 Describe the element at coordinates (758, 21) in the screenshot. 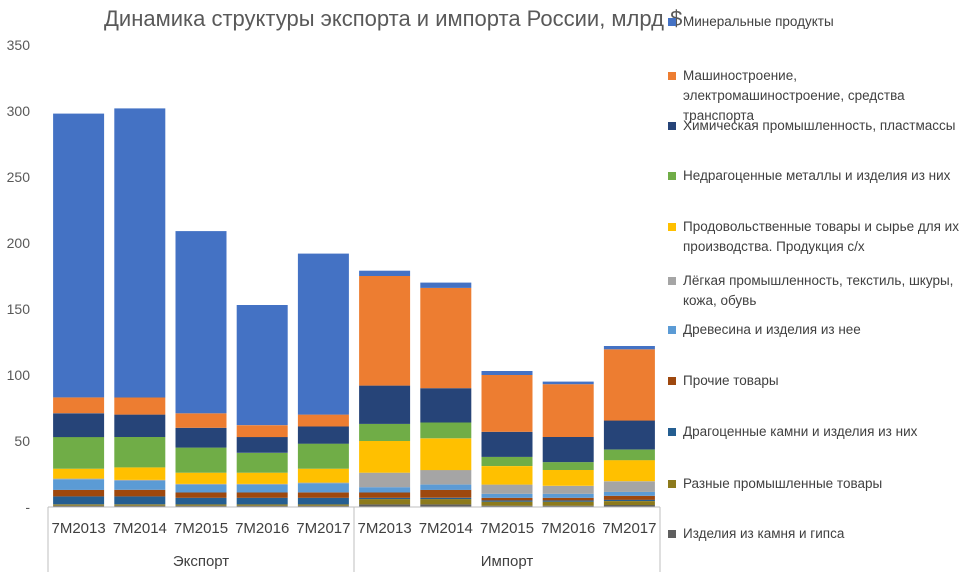

I see `legend-label: Минеральные продукты` at that location.